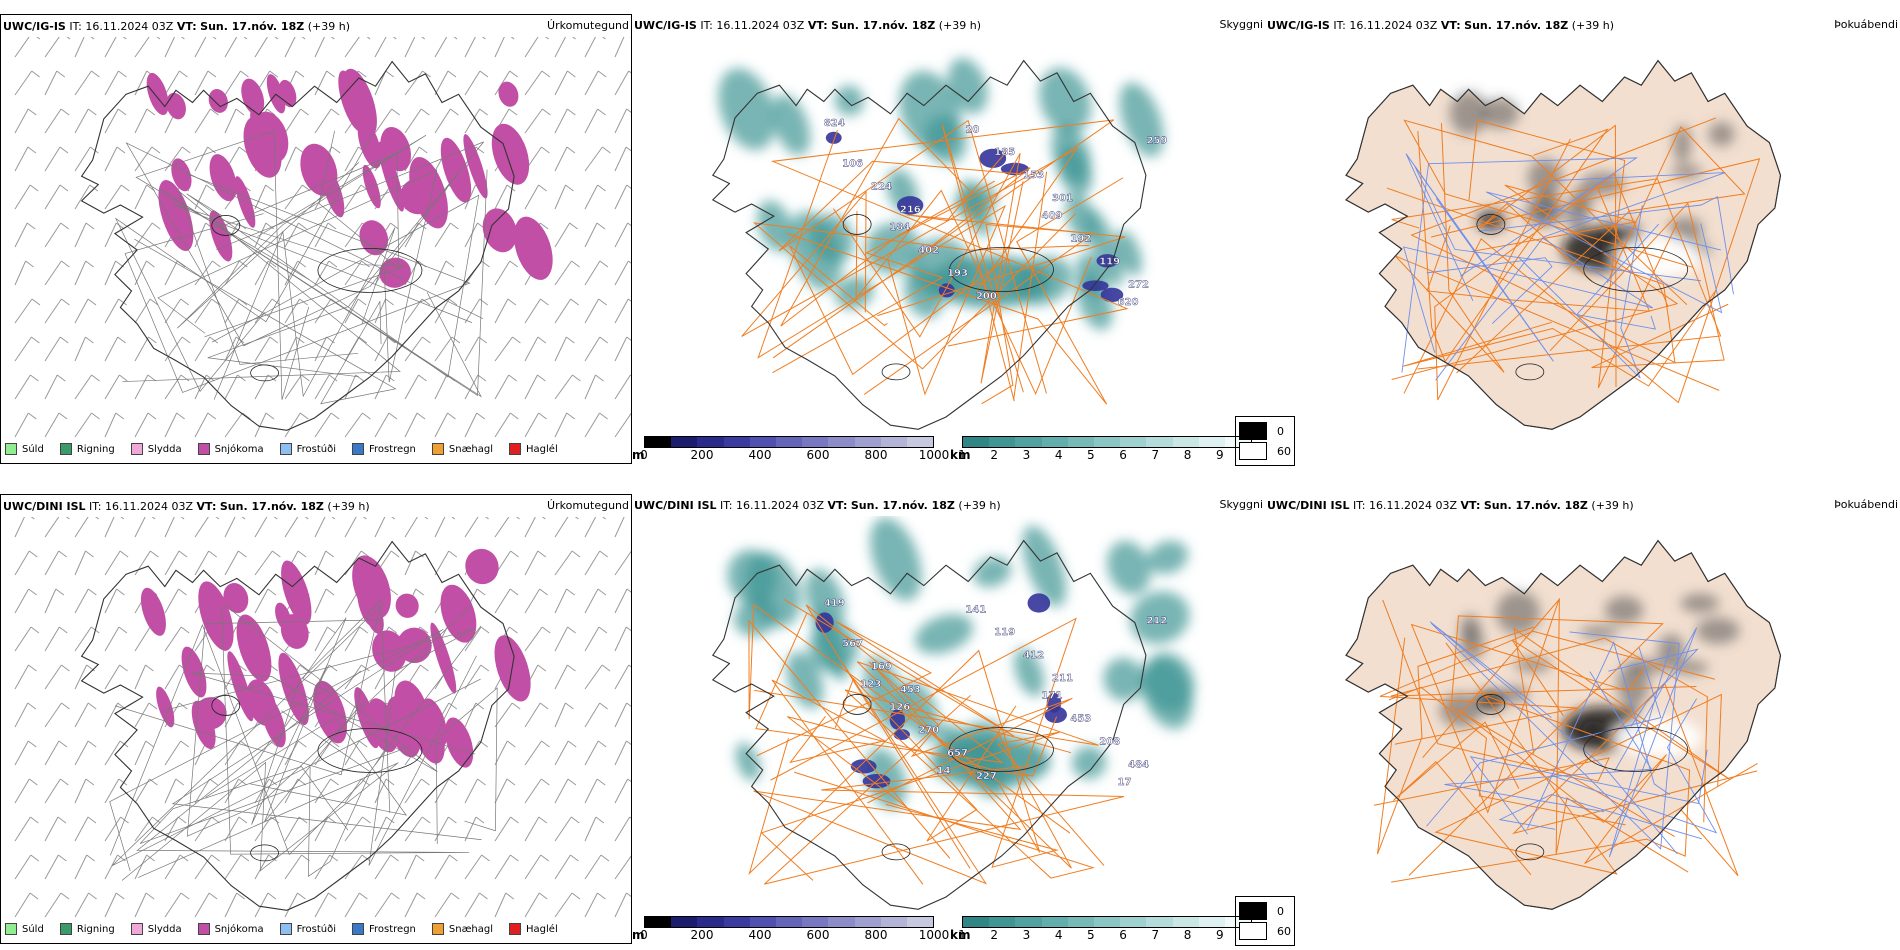  What do you see at coordinates (675, 505) in the screenshot?
I see `header-model: UWC/DINI ISL` at bounding box center [675, 505].